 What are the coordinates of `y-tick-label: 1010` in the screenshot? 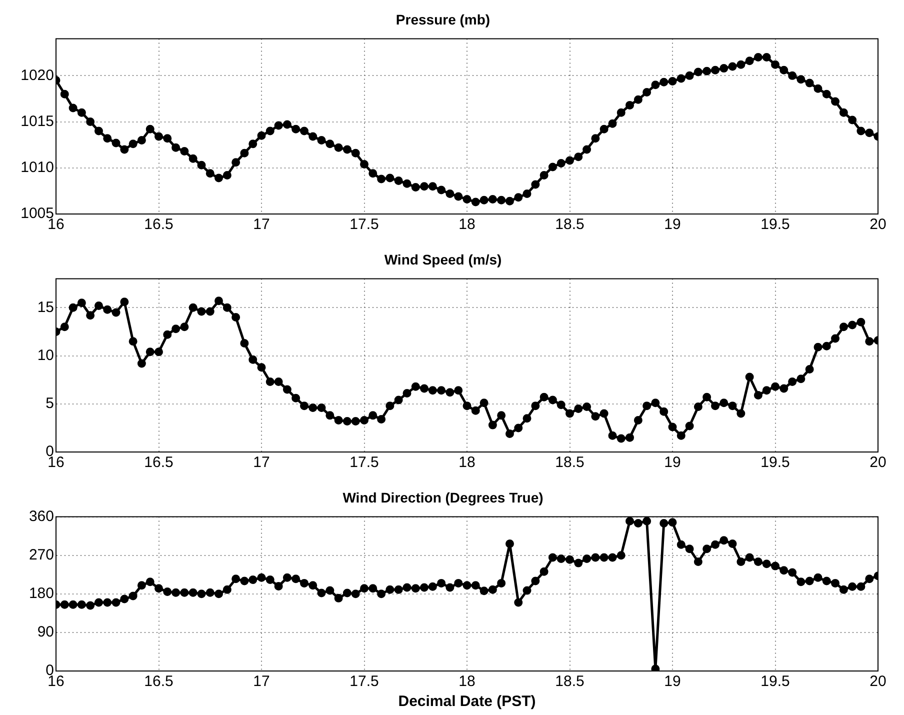 It's located at (37, 167).